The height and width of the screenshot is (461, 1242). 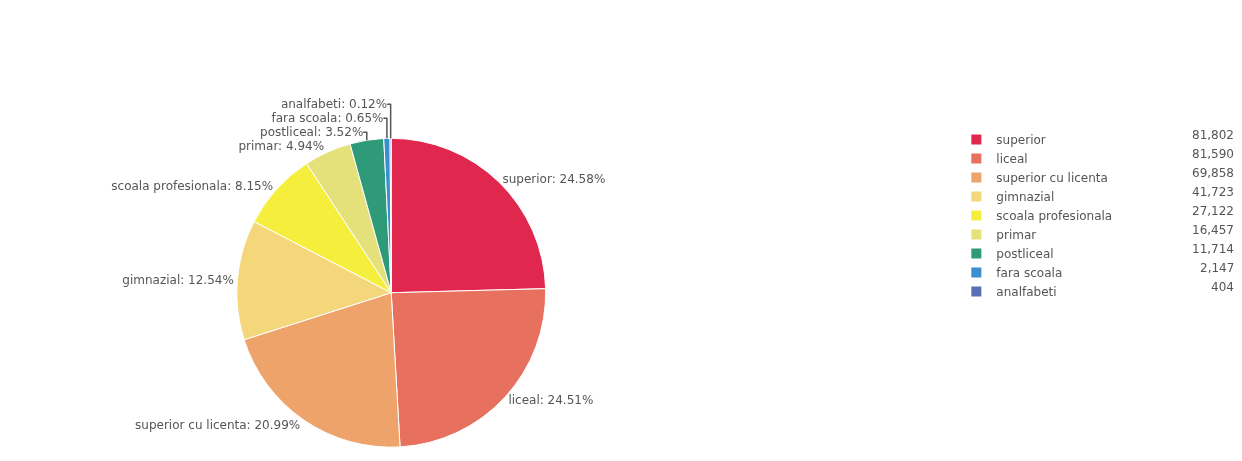 I want to click on data-label: primar: 4.94%, so click(x=281, y=146).